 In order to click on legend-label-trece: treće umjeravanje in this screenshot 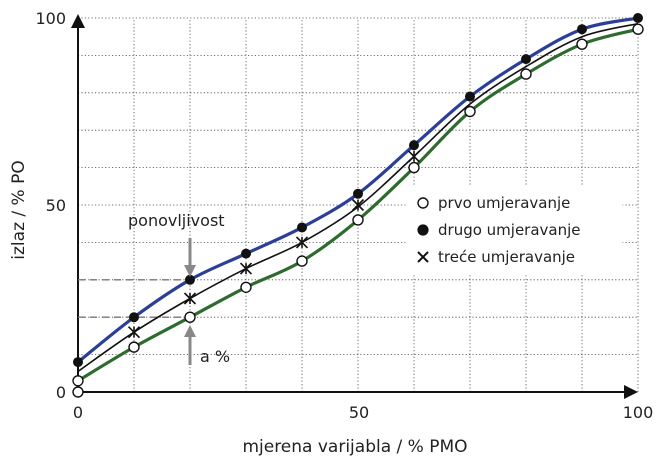, I will do `click(506, 257)`.